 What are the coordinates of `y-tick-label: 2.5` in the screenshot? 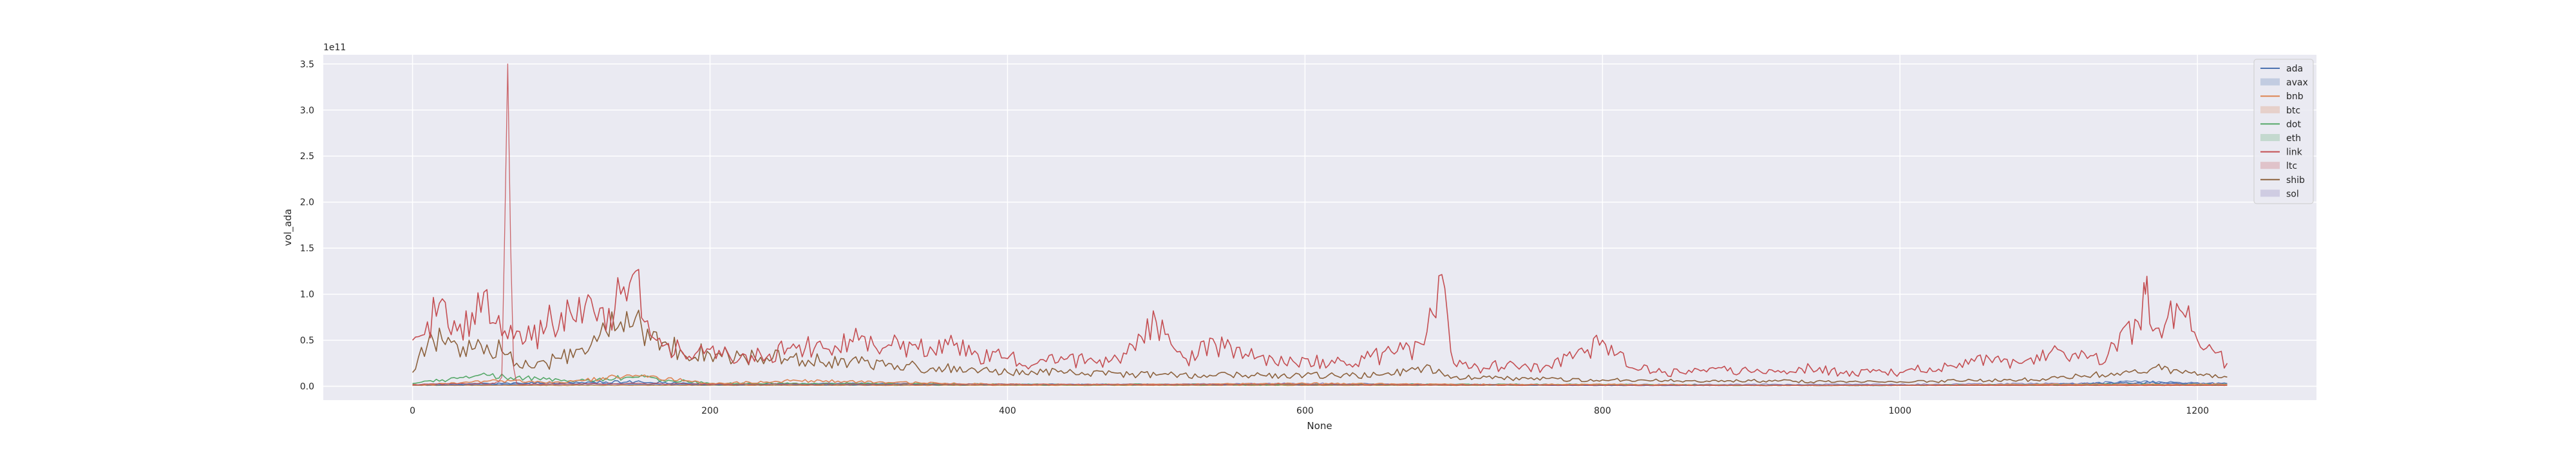 It's located at (307, 156).